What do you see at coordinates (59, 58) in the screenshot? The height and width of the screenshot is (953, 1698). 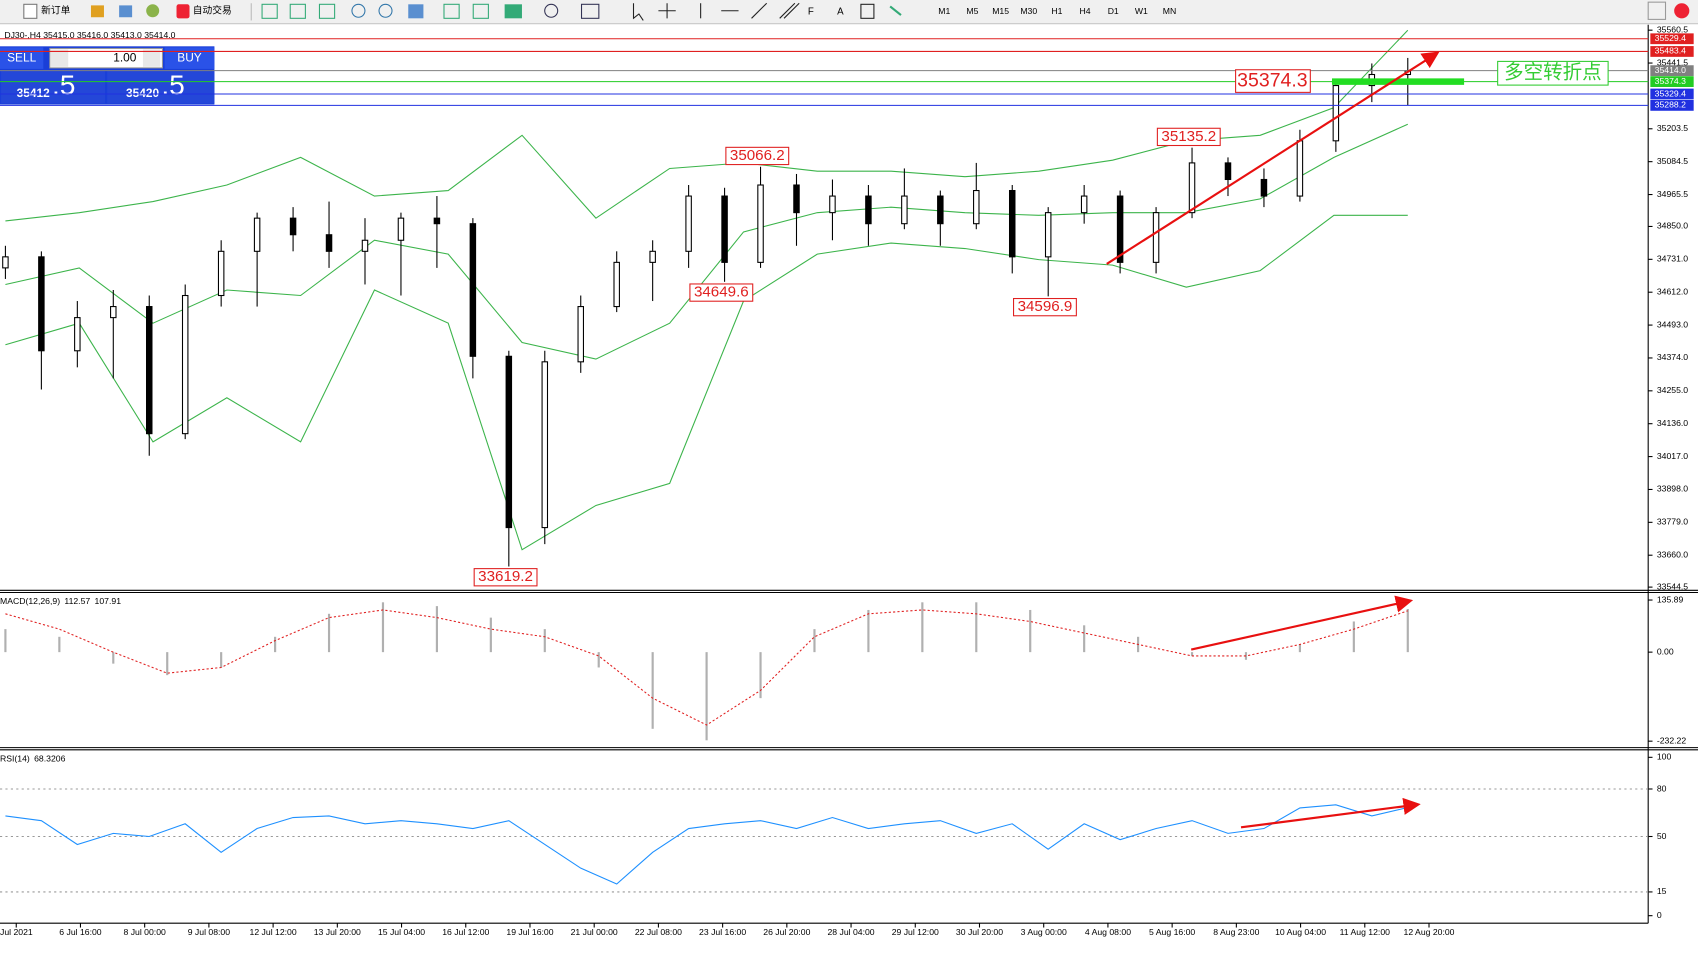 I see `lots-down` at bounding box center [59, 58].